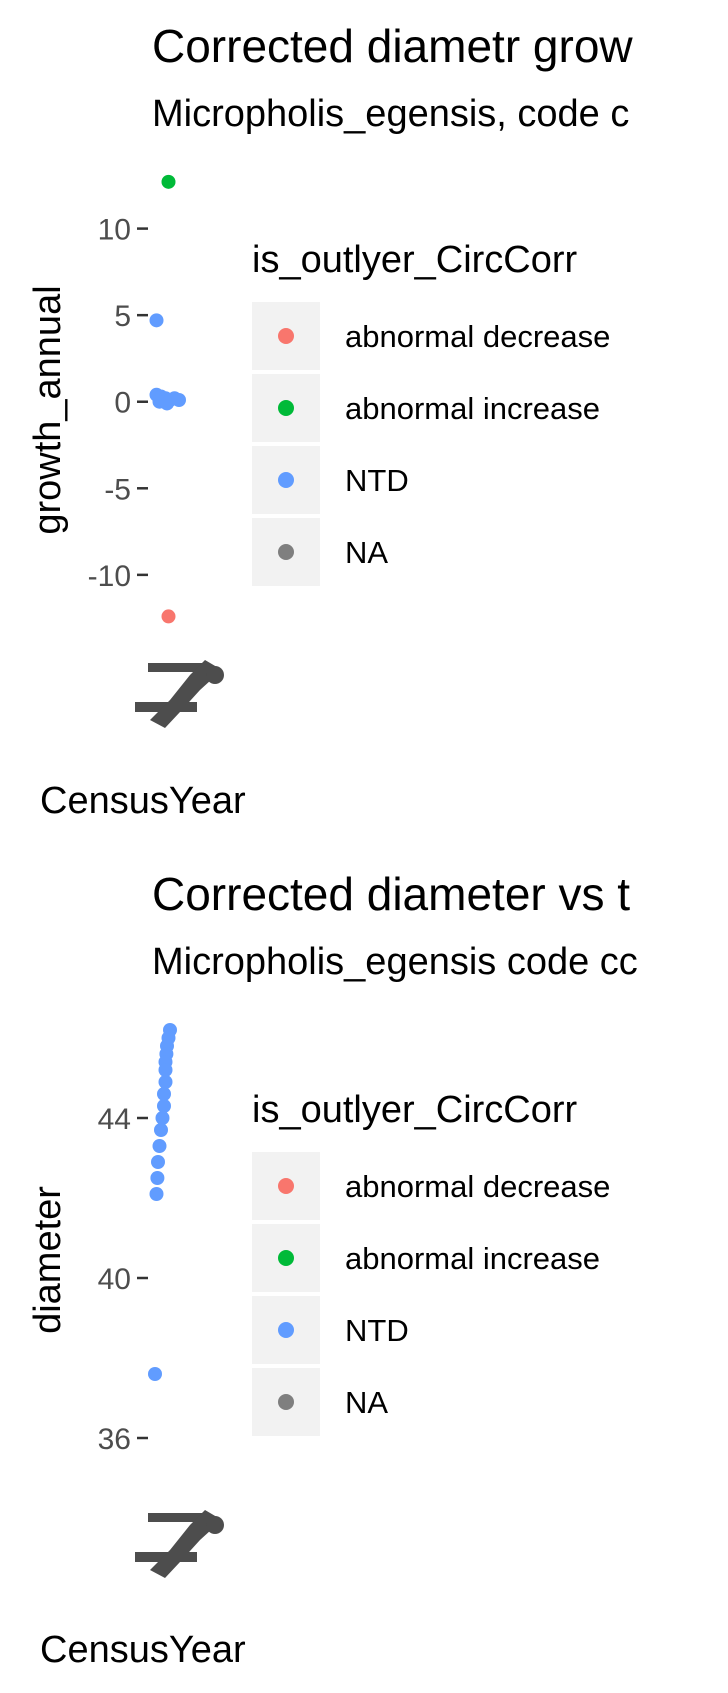 Image resolution: width=728 pixels, height=1693 pixels. What do you see at coordinates (392, 46) in the screenshot?
I see `chart-title: Corrected diametr grow` at bounding box center [392, 46].